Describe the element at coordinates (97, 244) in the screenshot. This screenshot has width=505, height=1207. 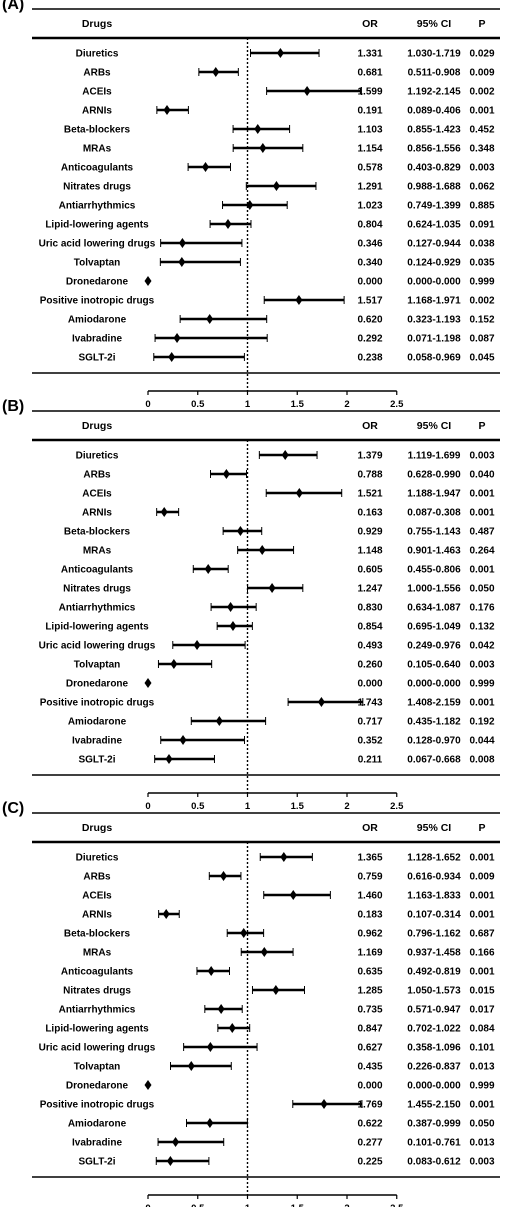
I see `row-label: Uric acid lowering drugs` at that location.